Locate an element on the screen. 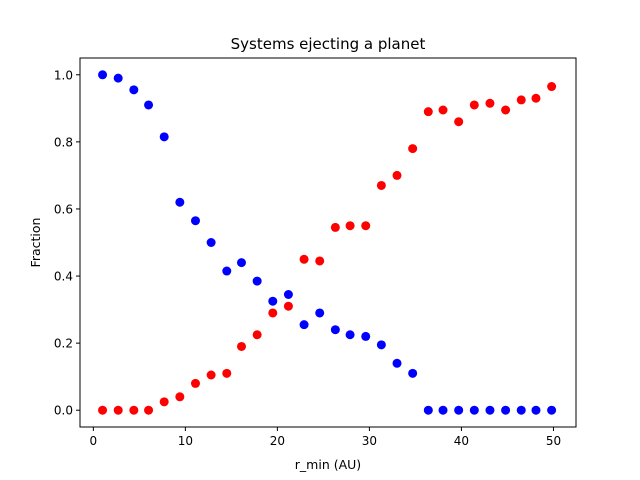  x-tick-label: 30 is located at coordinates (369, 441).